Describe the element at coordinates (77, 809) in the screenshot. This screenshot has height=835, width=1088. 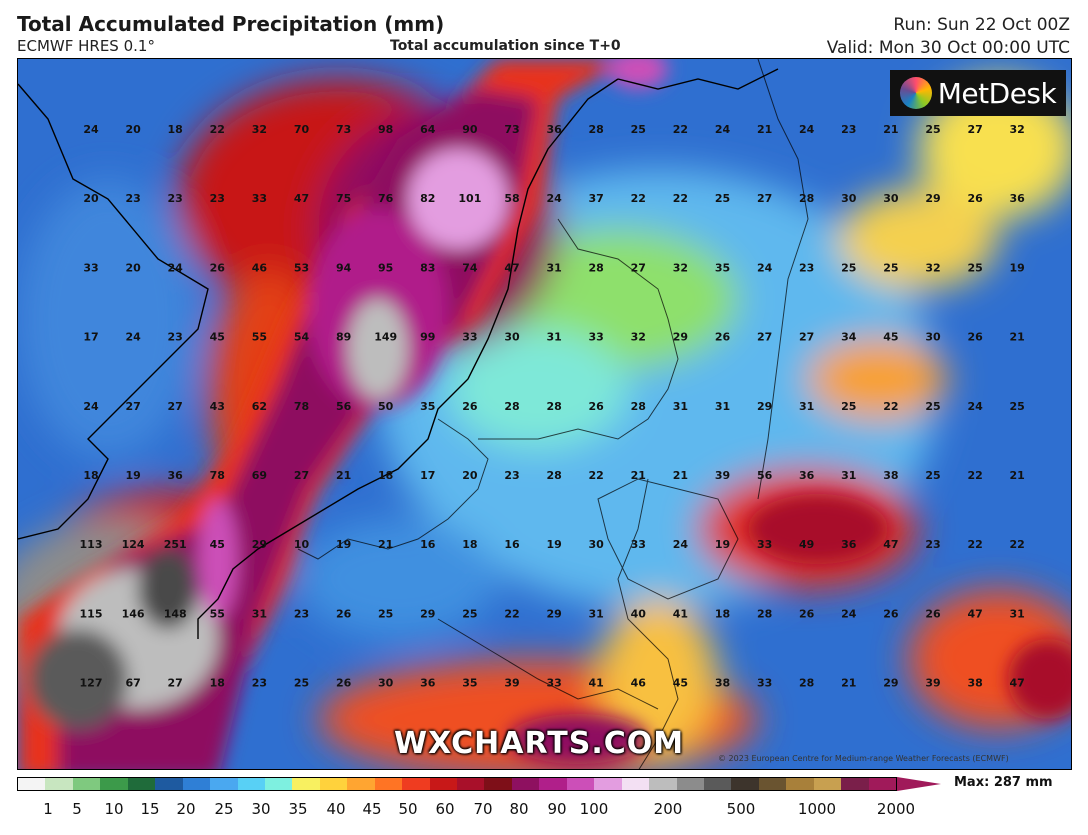
I see `legend-tick-label: 5` at that location.